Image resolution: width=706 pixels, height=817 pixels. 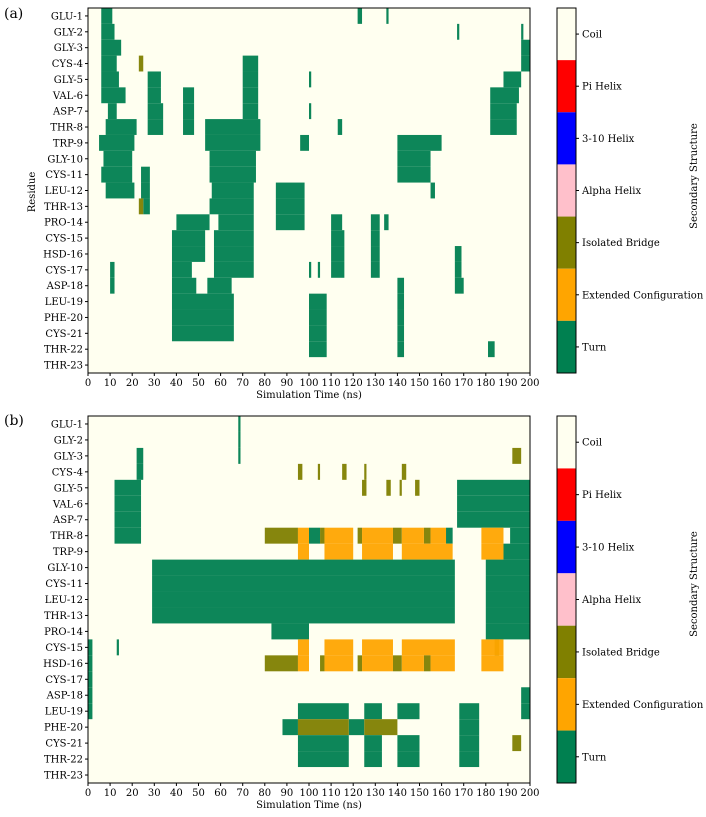 I want to click on x-tick-label-0: 0, so click(x=88, y=383).